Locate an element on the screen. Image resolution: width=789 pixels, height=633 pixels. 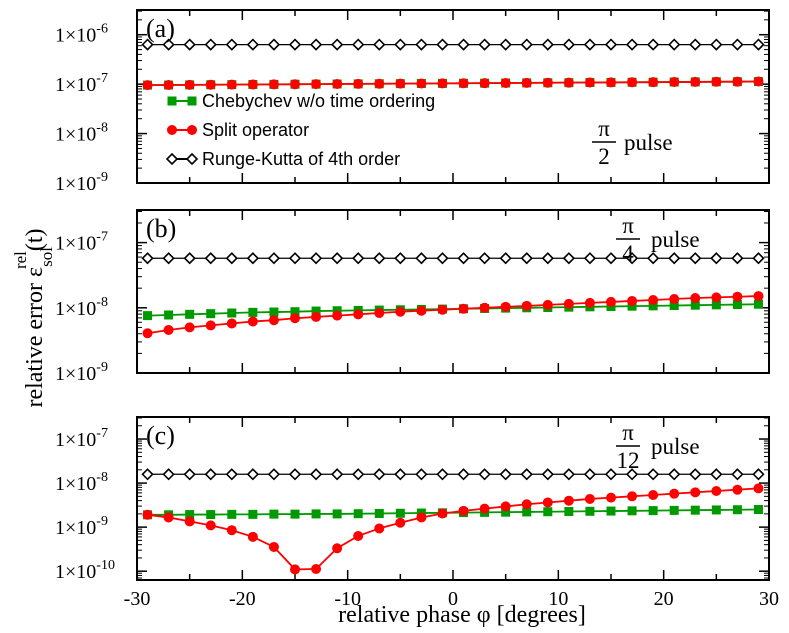
x-tick-label: -20 is located at coordinates (242, 599).